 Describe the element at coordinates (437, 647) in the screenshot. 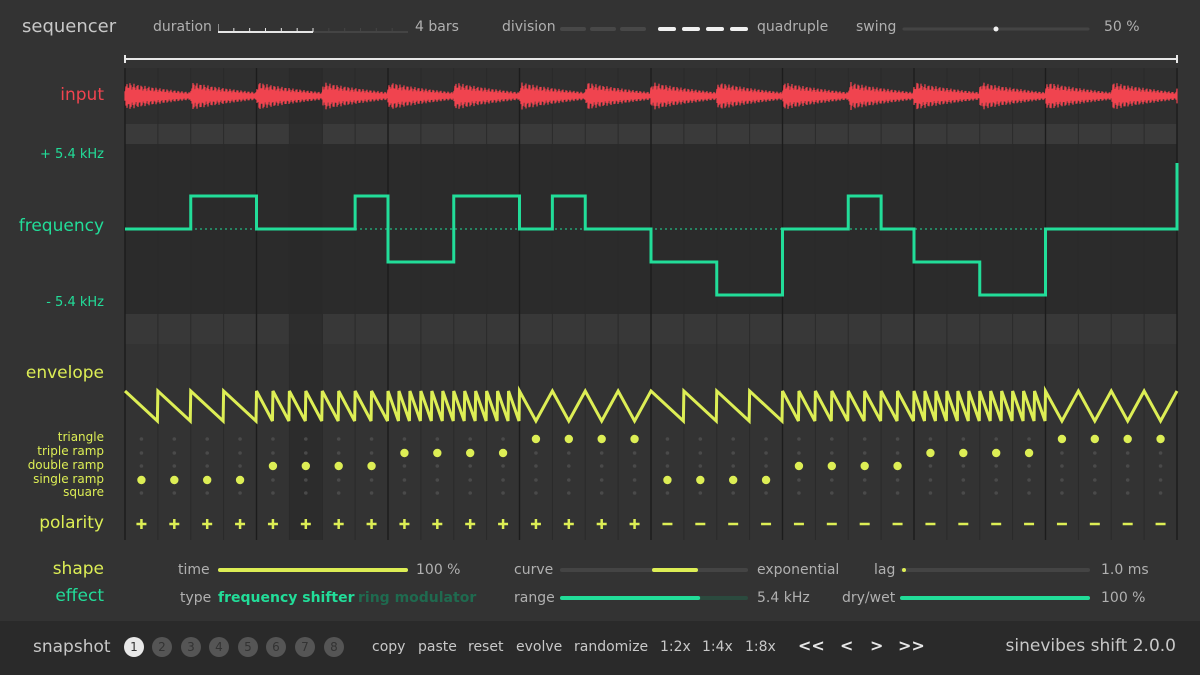

I see `paste-button: paste` at that location.